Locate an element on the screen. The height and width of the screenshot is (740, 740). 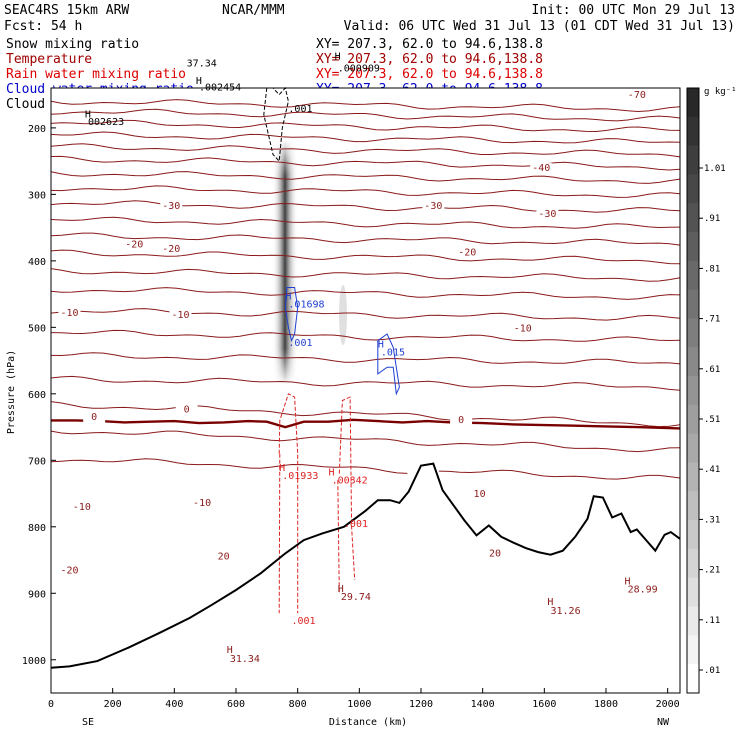
rain-mixing-contour is located at coordinates (347, 488).